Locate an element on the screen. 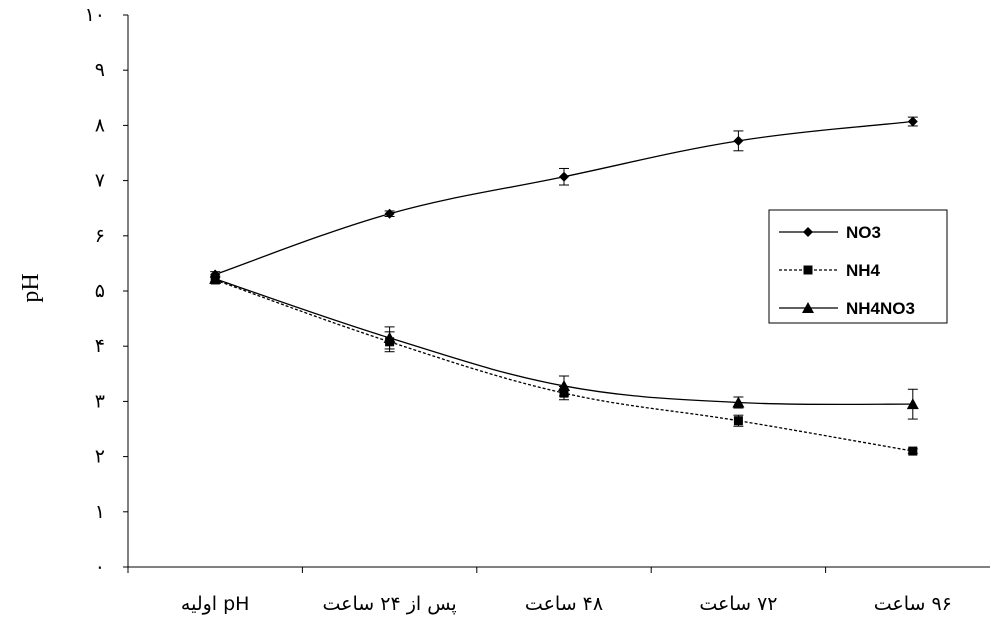 This screenshot has width=992, height=619. legend-item-nh4: NH4 is located at coordinates (830, 270).